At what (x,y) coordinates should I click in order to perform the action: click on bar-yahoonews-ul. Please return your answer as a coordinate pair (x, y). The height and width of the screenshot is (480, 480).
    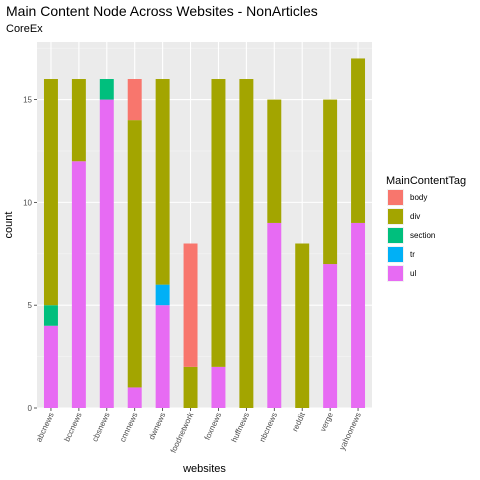
    Looking at the image, I should click on (358, 315).